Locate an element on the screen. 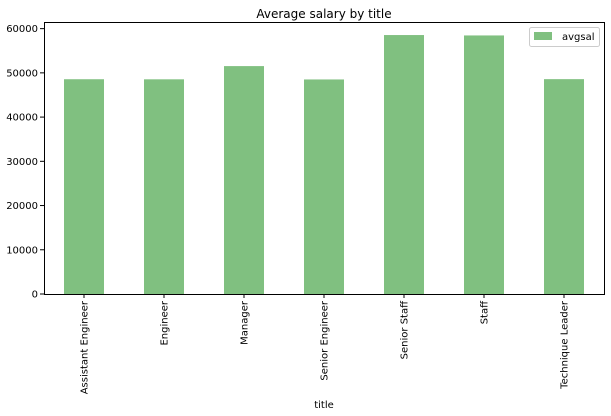 The width and height of the screenshot is (611, 416). x-axis-label: title is located at coordinates (324, 405).